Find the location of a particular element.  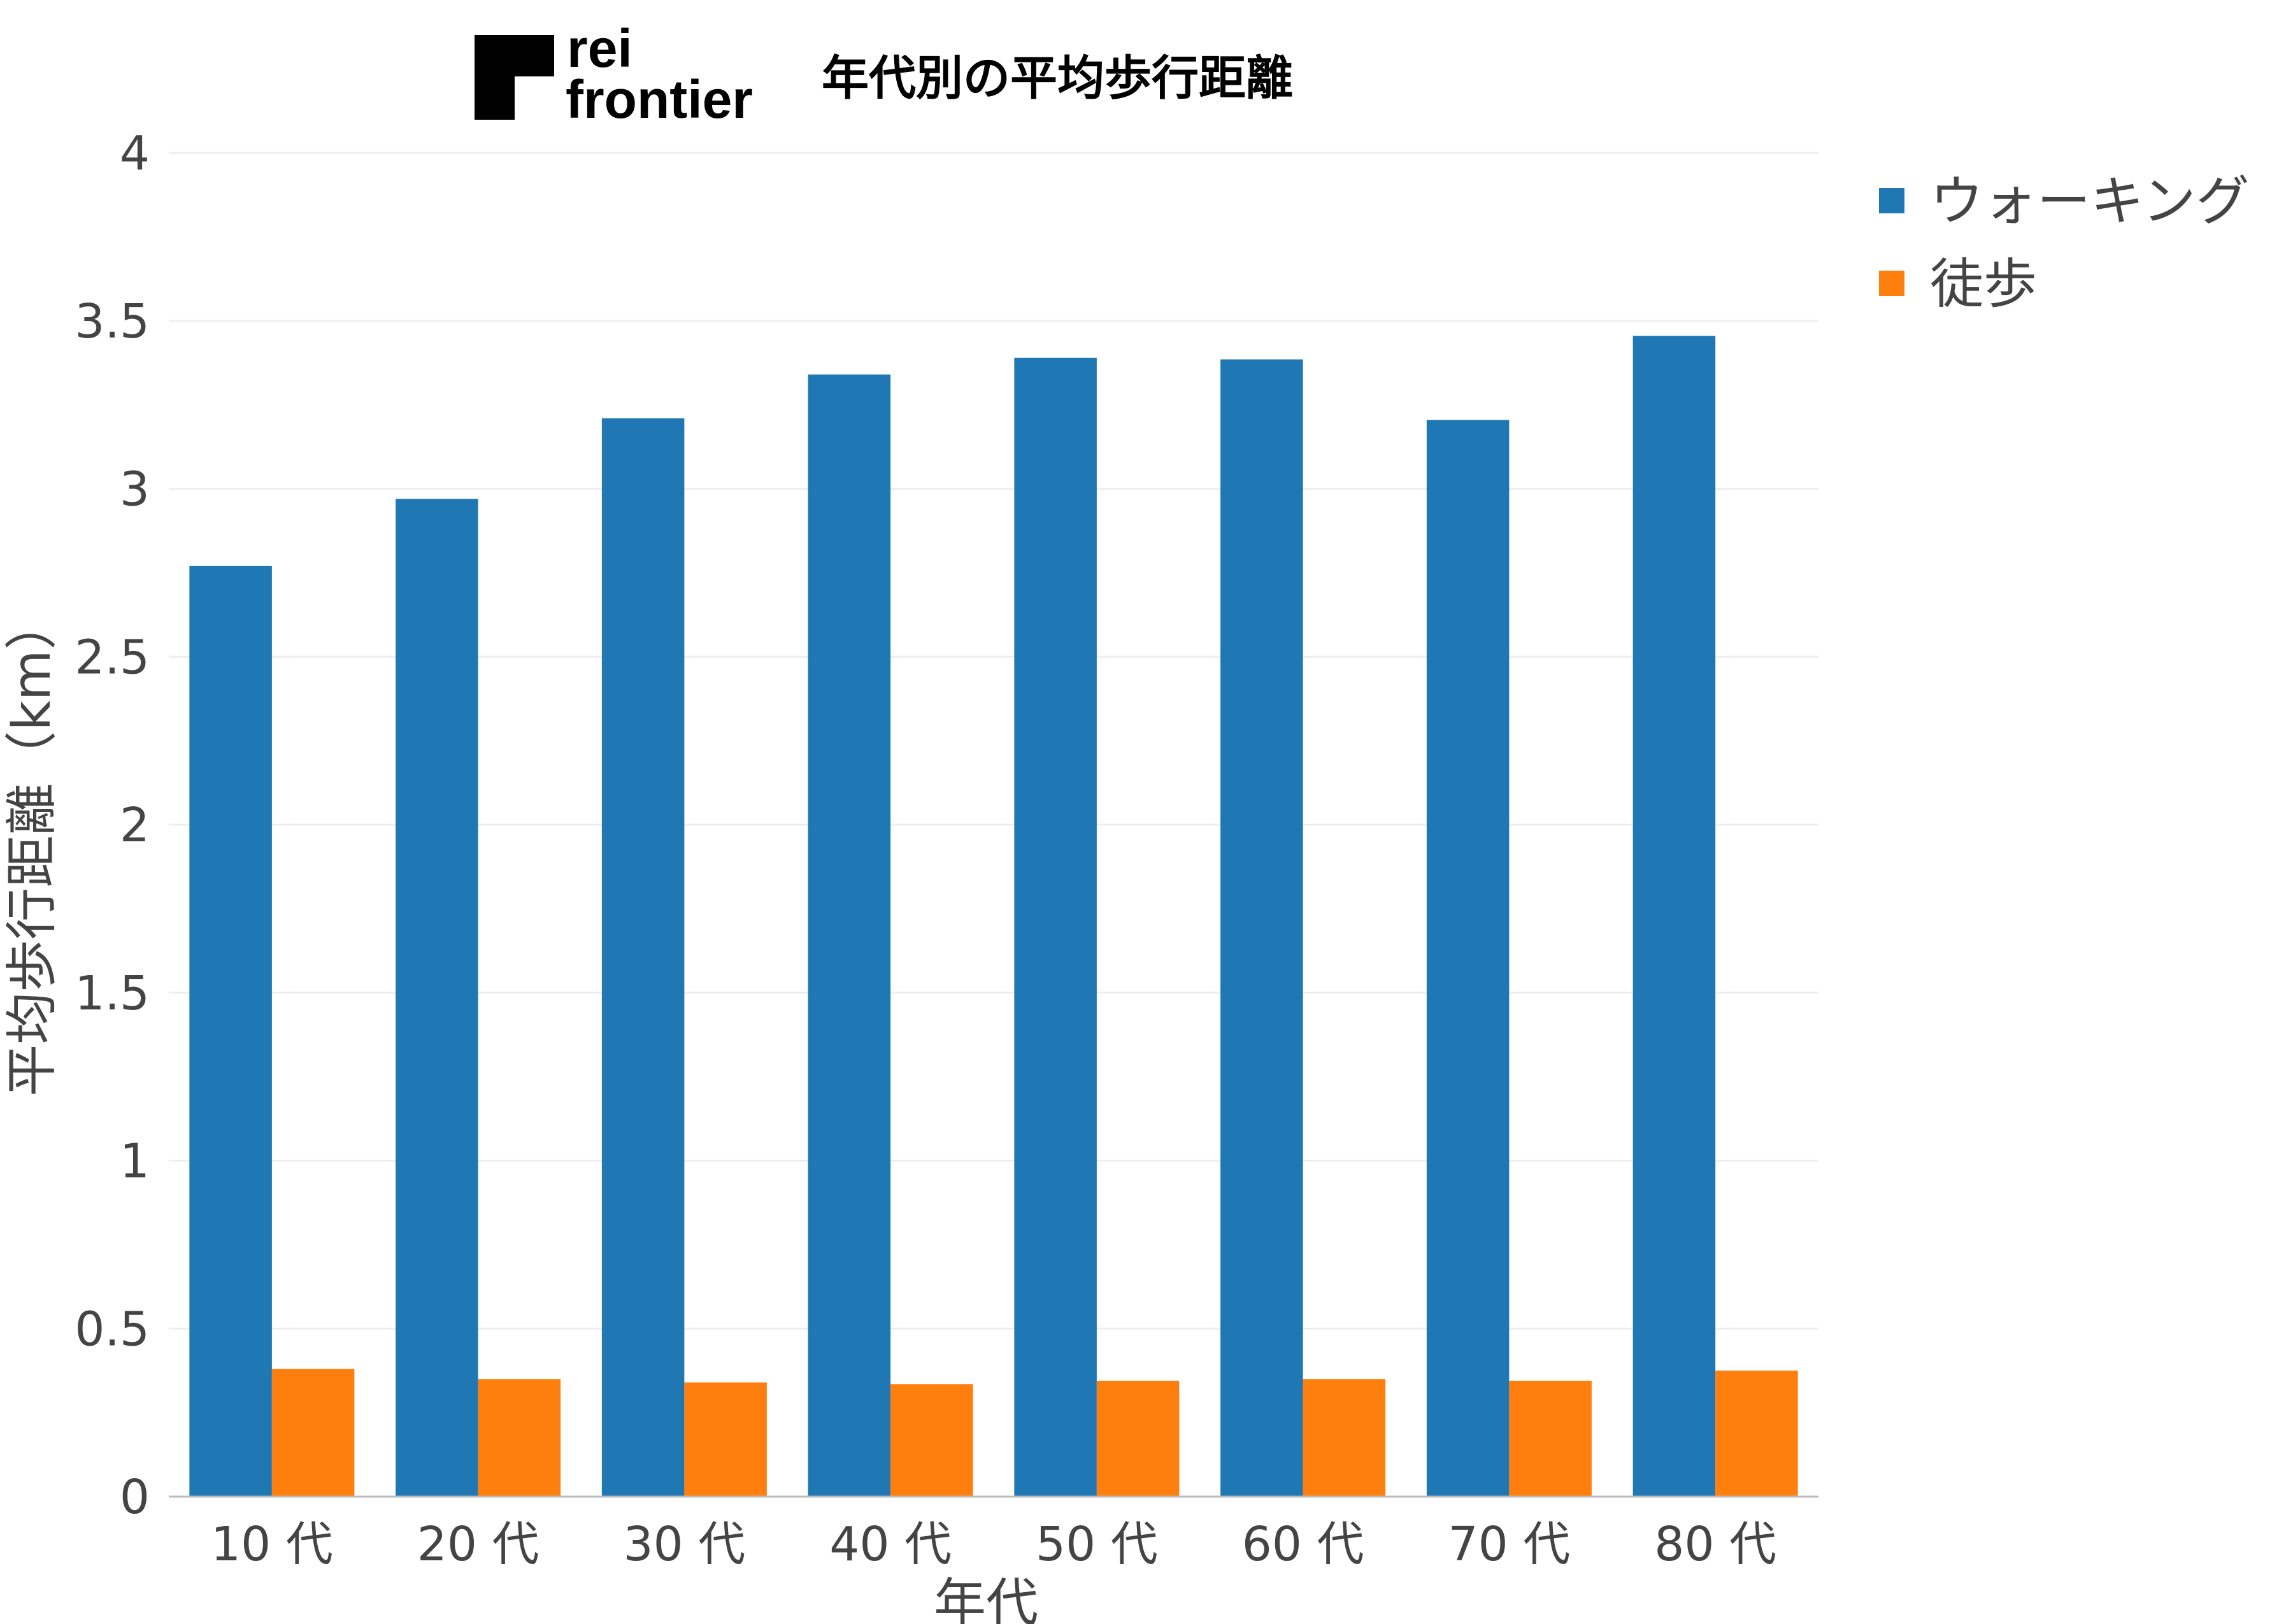

brand-logo: rei frontier is located at coordinates (614, 73).